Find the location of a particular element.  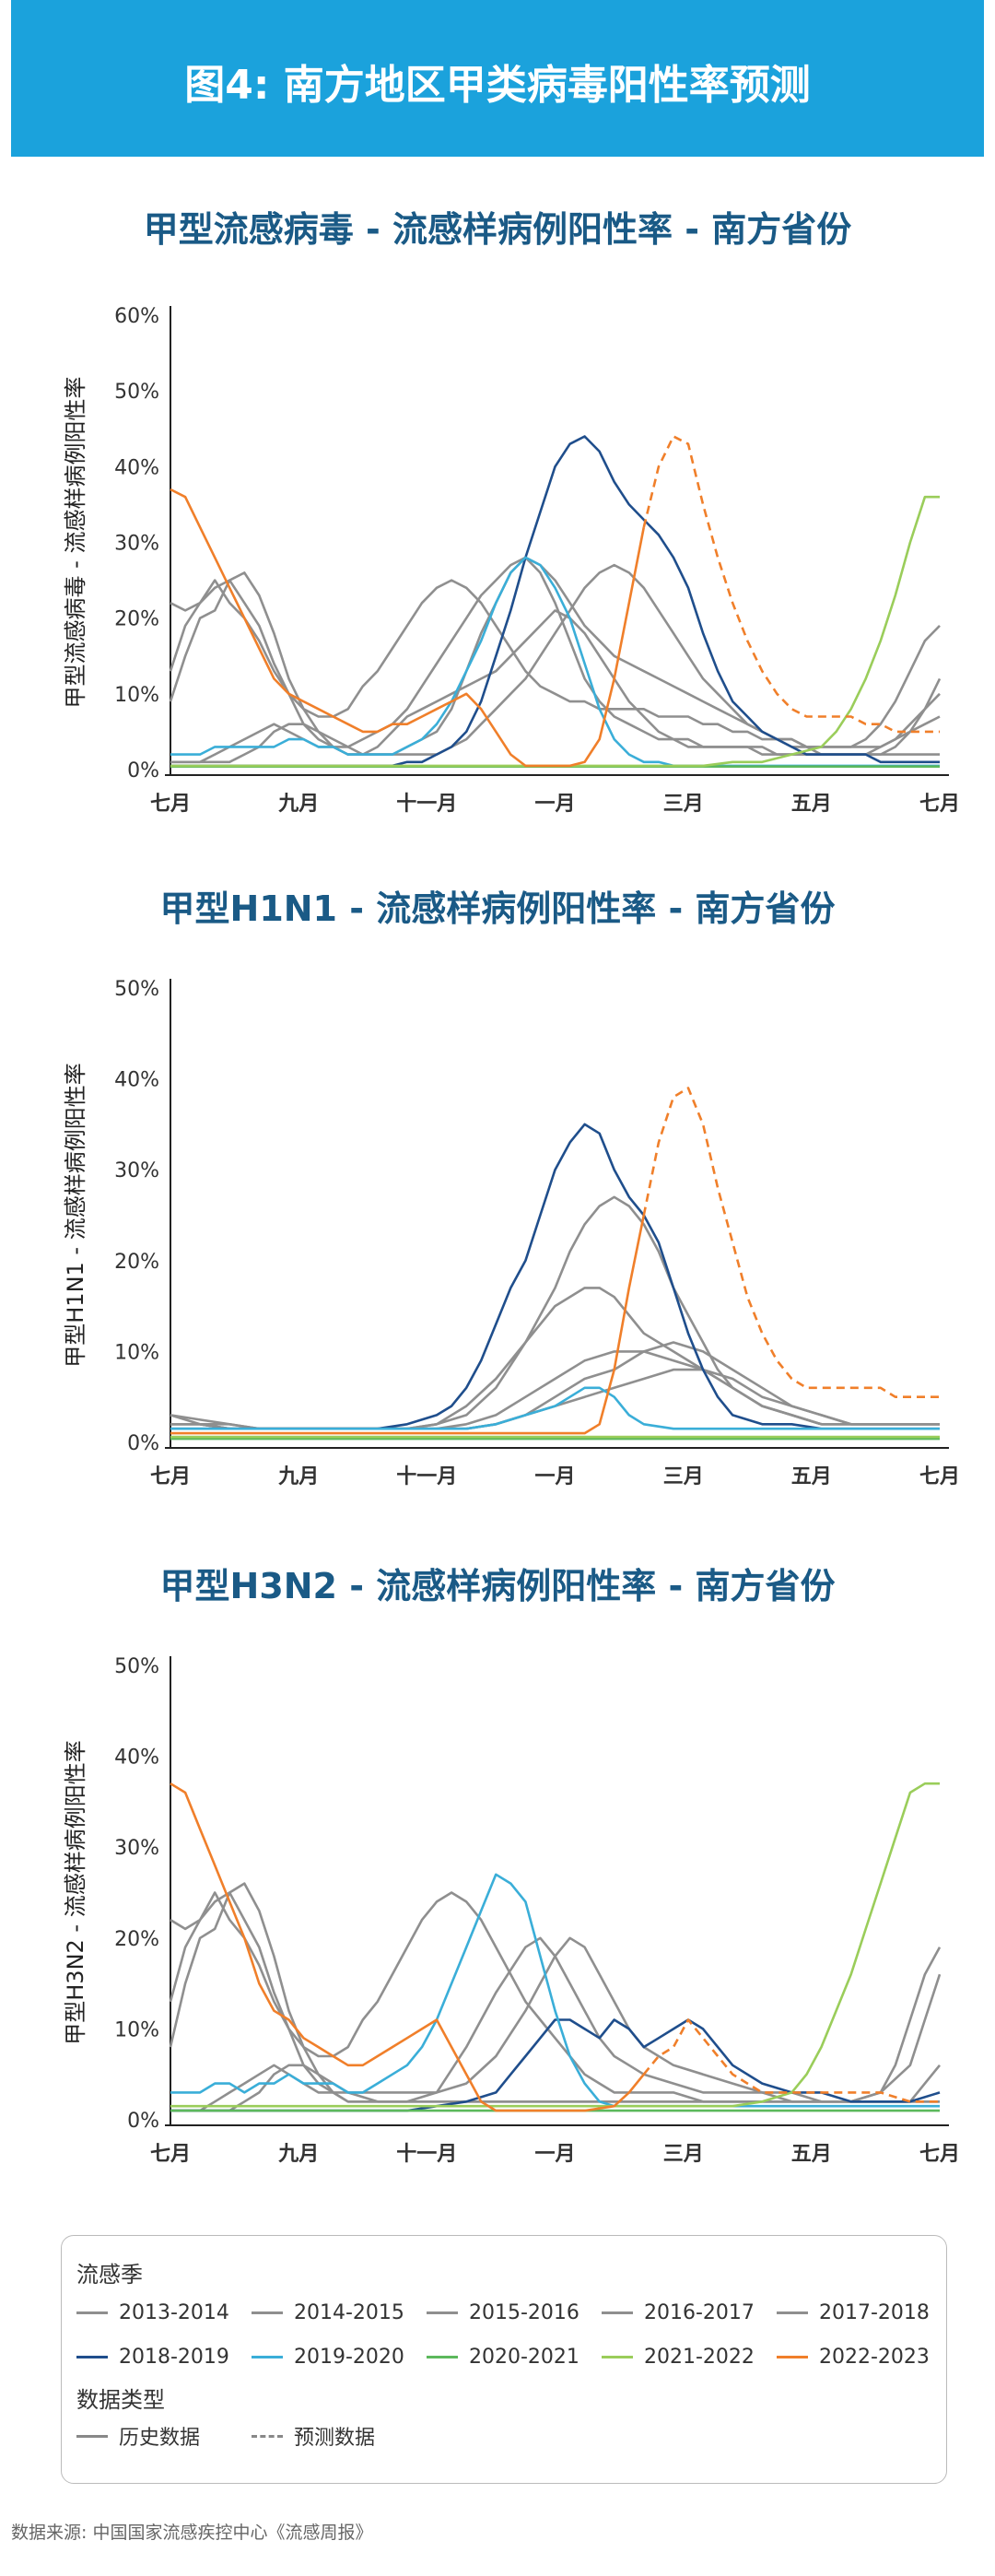

legend-item-2017-2018: 2017-2018 is located at coordinates (853, 2312).